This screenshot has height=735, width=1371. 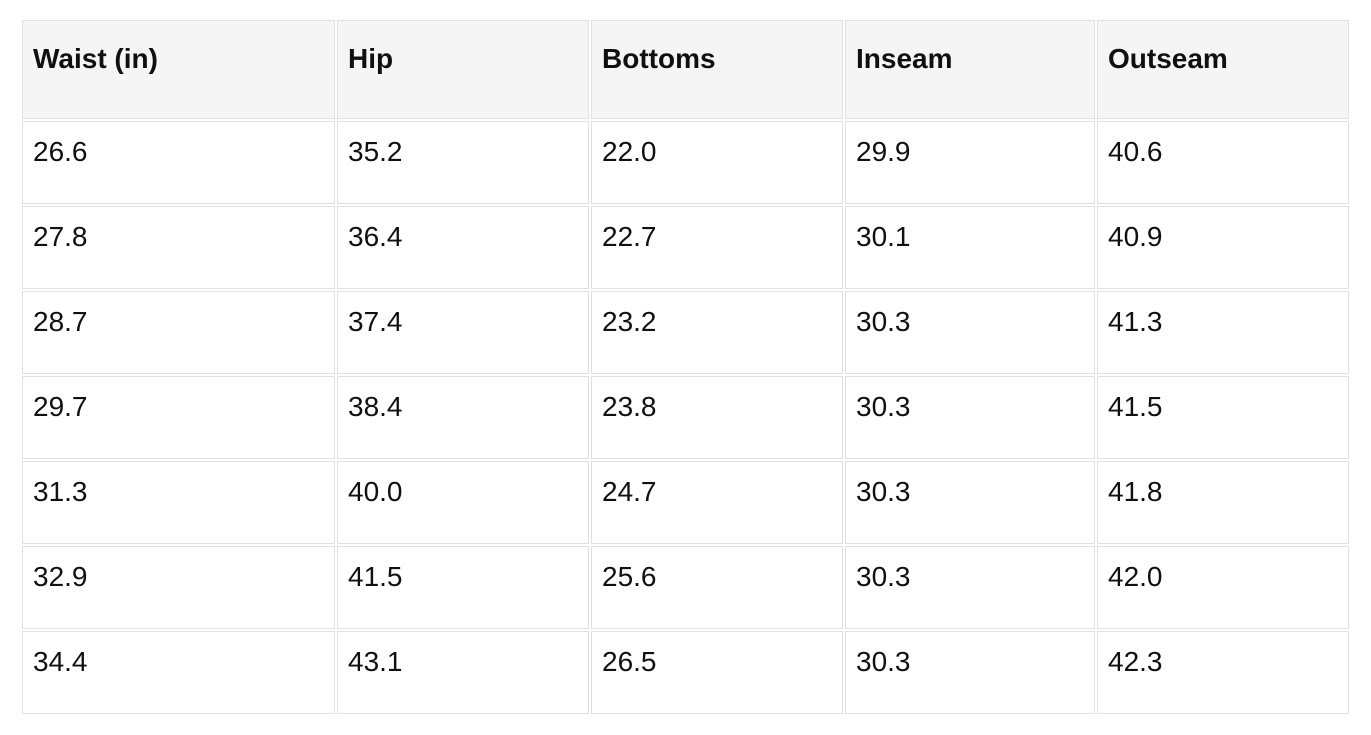 What do you see at coordinates (970, 162) in the screenshot?
I see `cell-inseam: 29.9` at bounding box center [970, 162].